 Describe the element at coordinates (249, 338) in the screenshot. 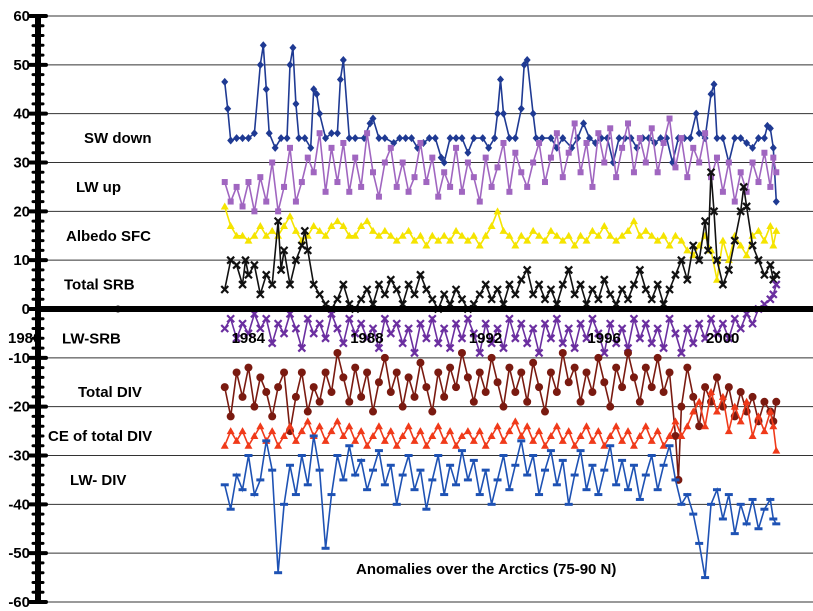

I see `x-tick-label: 1984` at that location.